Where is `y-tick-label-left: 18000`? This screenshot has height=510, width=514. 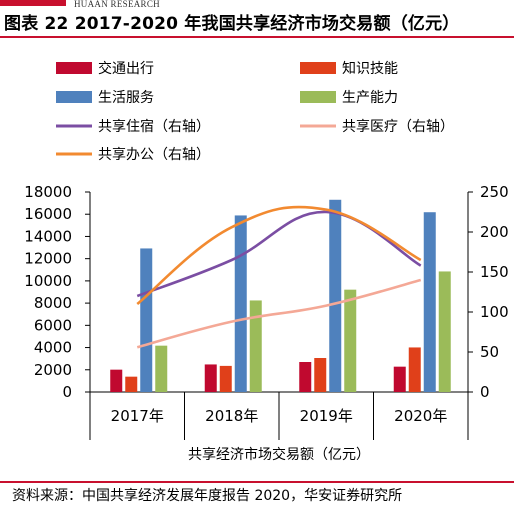 y-tick-label-left: 18000 is located at coordinates (48, 192).